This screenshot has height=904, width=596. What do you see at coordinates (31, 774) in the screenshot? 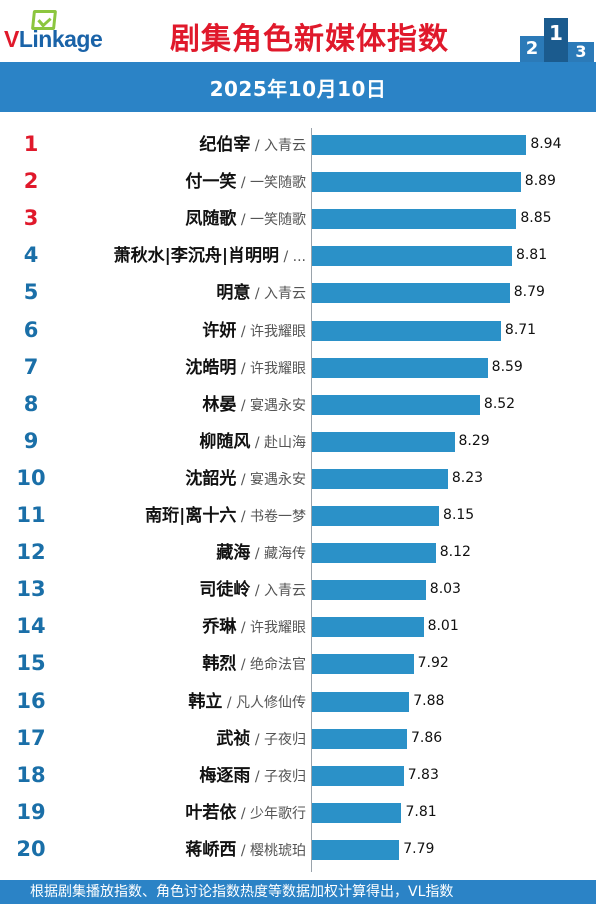
I see `rank-number: 18` at bounding box center [31, 774].